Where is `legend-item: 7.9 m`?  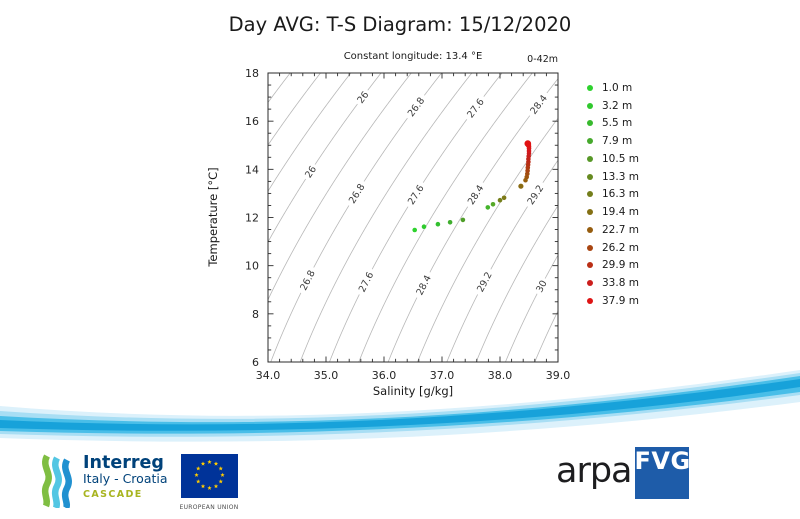
legend-item: 7.9 m is located at coordinates (613, 141).